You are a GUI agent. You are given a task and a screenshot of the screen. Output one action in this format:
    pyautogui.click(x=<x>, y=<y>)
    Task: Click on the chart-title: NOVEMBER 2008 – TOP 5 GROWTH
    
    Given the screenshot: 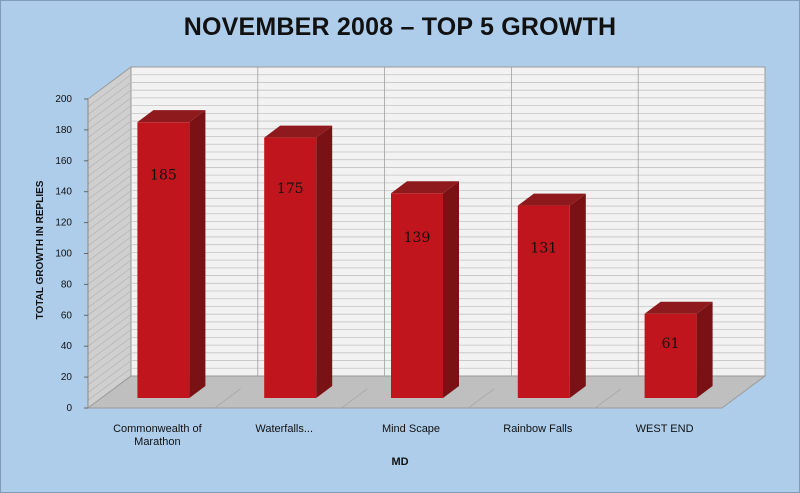 What is the action you would take?
    pyautogui.click(x=400, y=27)
    